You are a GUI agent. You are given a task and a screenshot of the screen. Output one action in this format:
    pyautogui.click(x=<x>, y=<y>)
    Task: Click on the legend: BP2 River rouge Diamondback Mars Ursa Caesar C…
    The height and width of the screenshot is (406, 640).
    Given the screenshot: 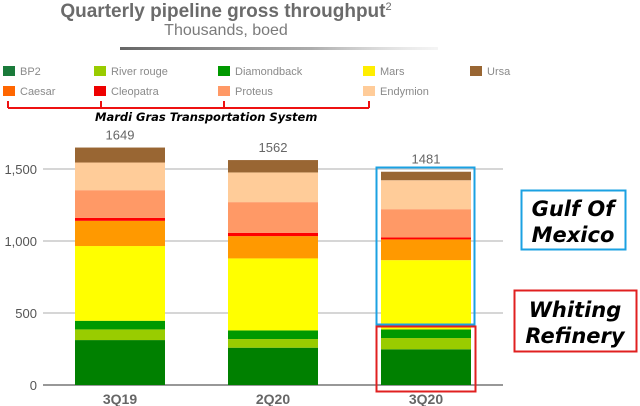 What is the action you would take?
    pyautogui.click(x=257, y=82)
    